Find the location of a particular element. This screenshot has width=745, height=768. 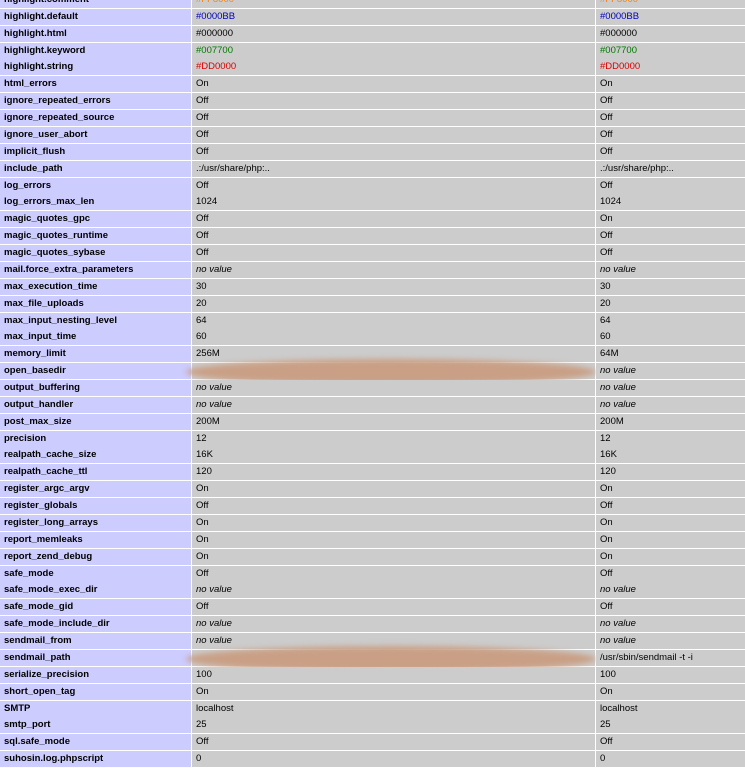

directive-name: safe_mode is located at coordinates (95, 573).